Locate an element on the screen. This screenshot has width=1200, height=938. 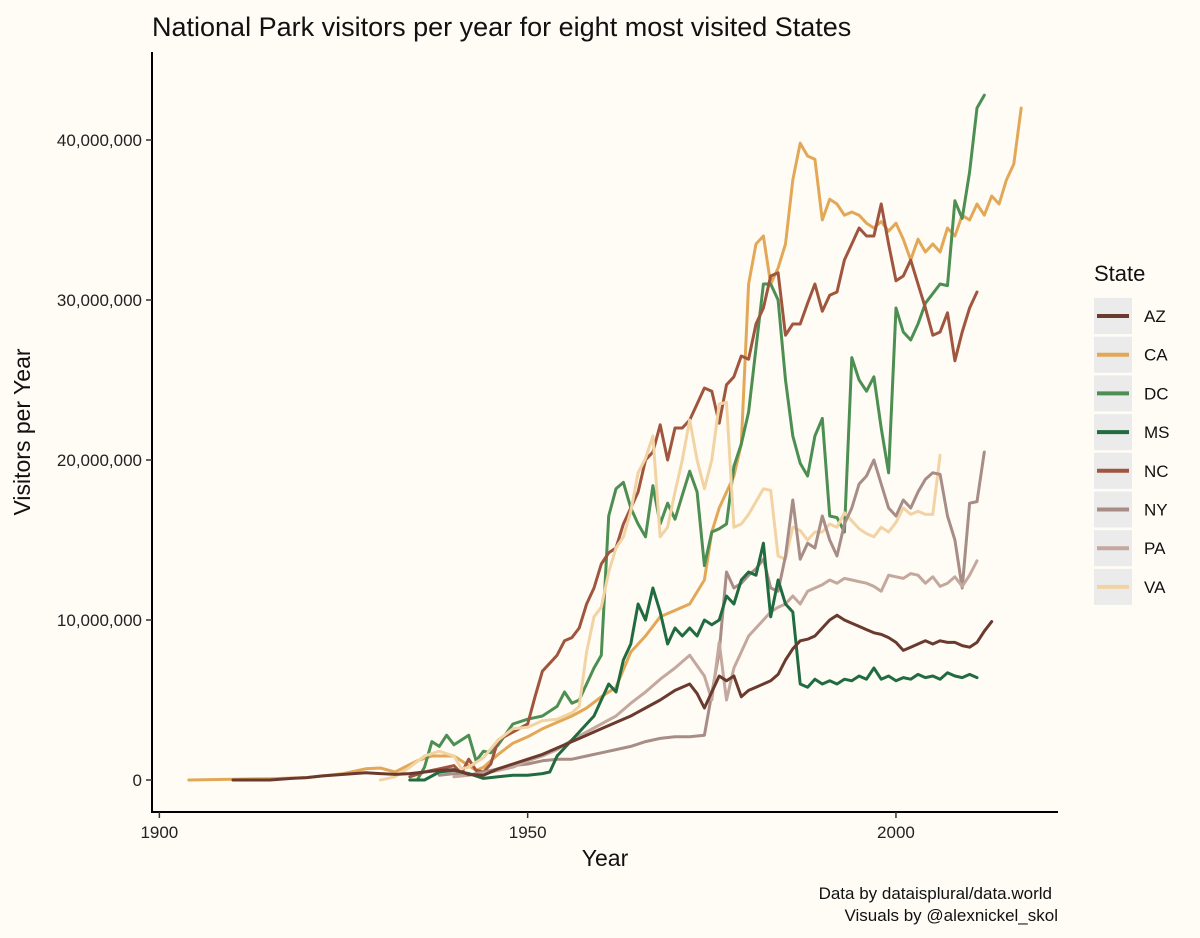
y-tick-label: 30,000,000 is located at coordinates (99, 300).